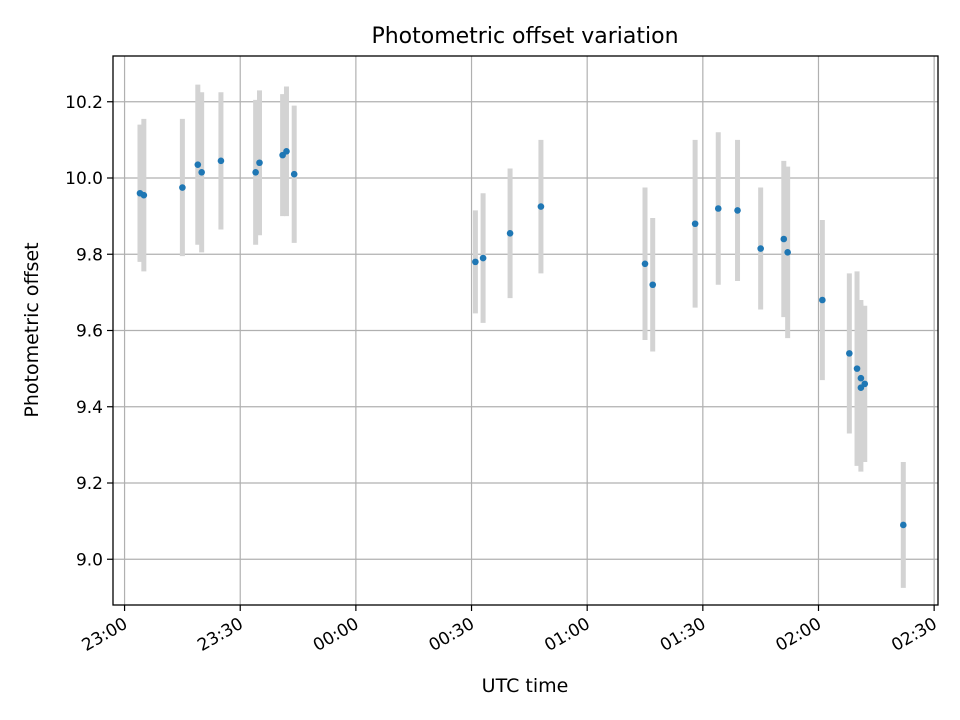 This screenshot has width=960, height=720. Describe the element at coordinates (89, 332) in the screenshot. I see `y-tick-label: 9.6` at that location.